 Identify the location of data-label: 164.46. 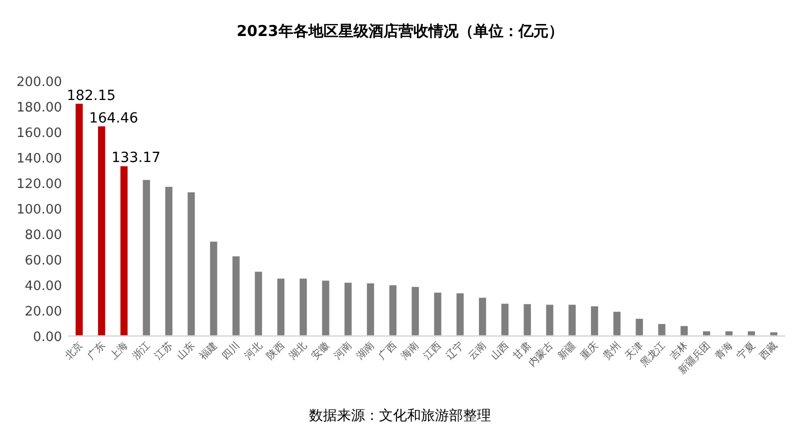
(113, 118).